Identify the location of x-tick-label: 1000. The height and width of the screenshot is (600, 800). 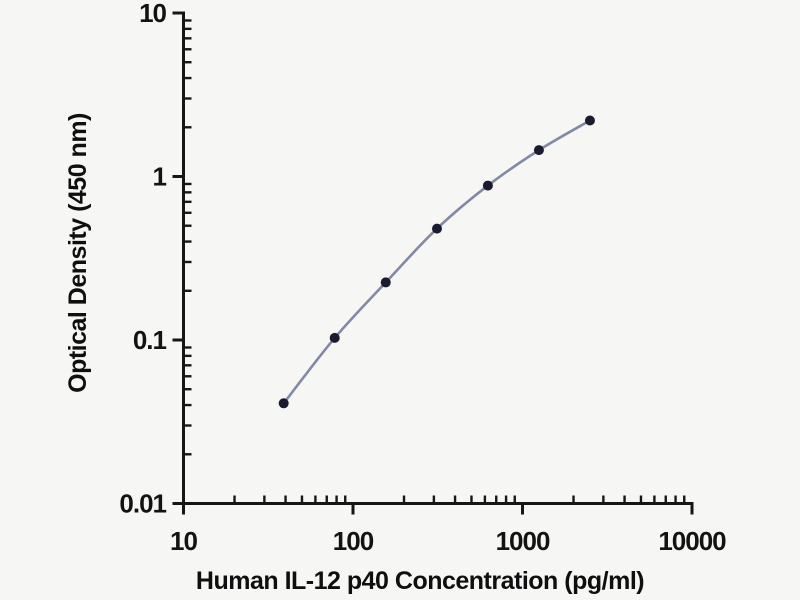
(523, 541).